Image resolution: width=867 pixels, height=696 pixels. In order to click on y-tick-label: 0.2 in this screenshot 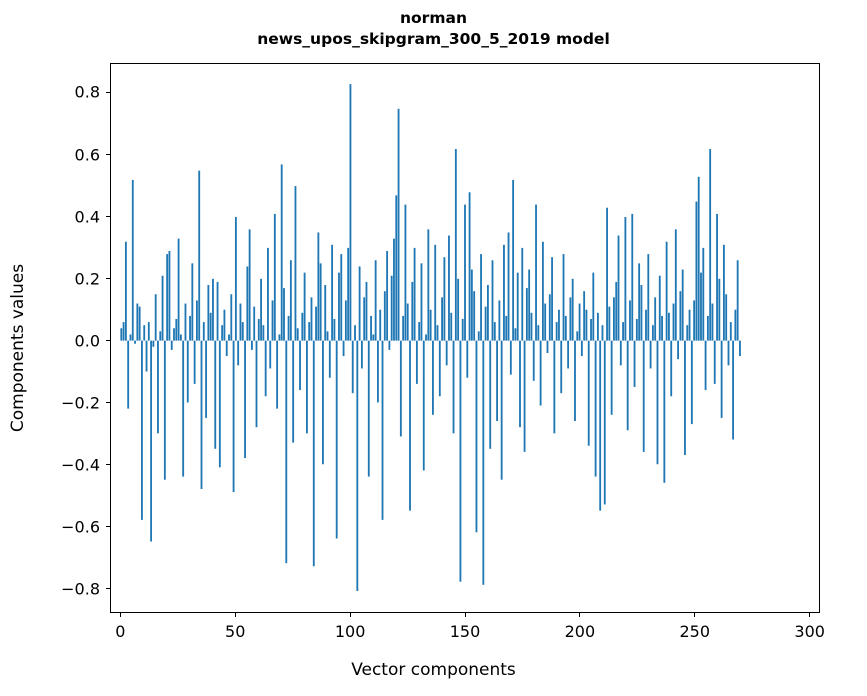, I will do `click(87, 279)`.